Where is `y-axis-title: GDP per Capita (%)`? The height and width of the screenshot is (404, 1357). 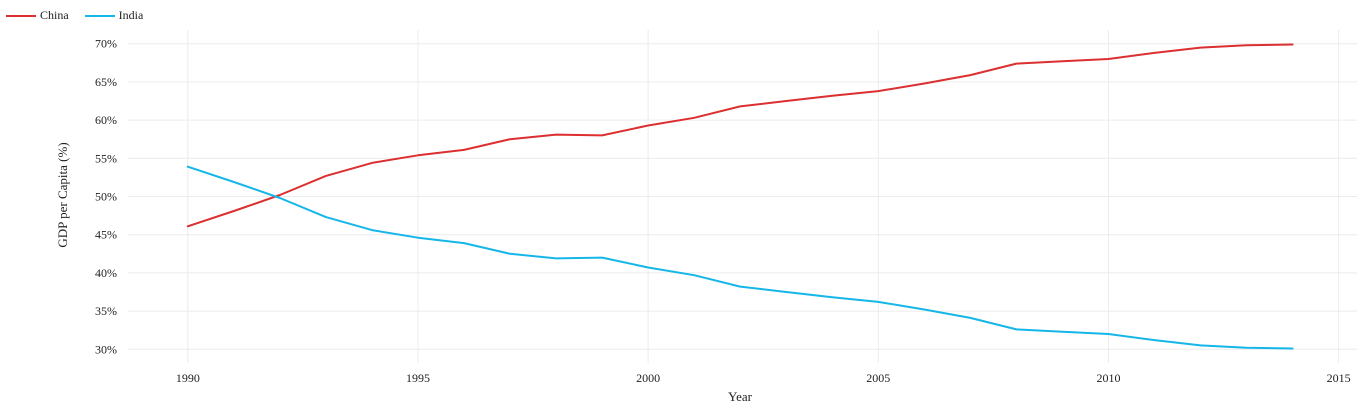
y-axis-title: GDP per Capita (%) is located at coordinates (62, 194).